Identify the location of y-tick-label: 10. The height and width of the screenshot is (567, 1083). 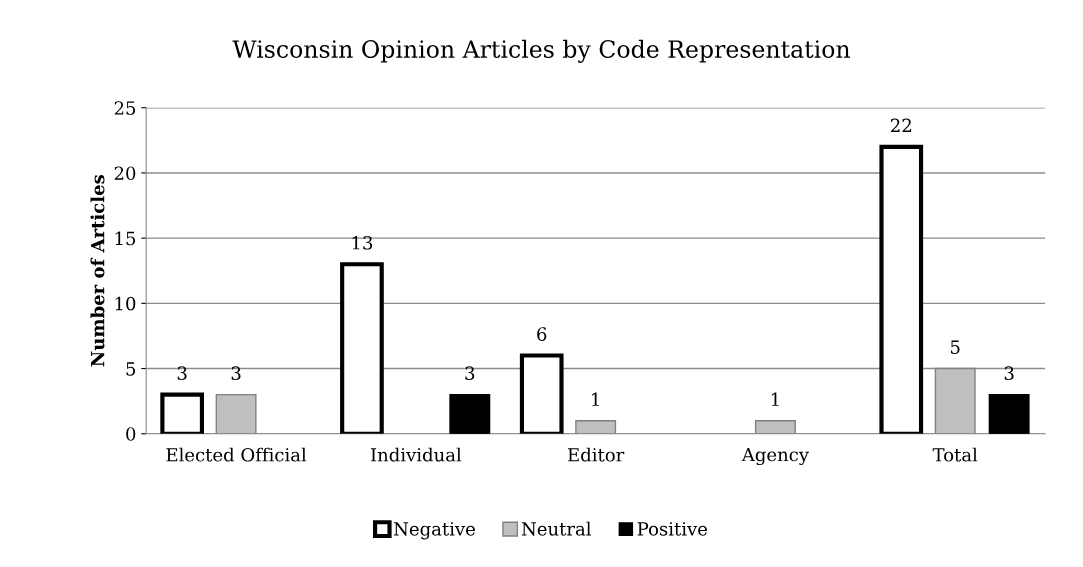
(125, 303).